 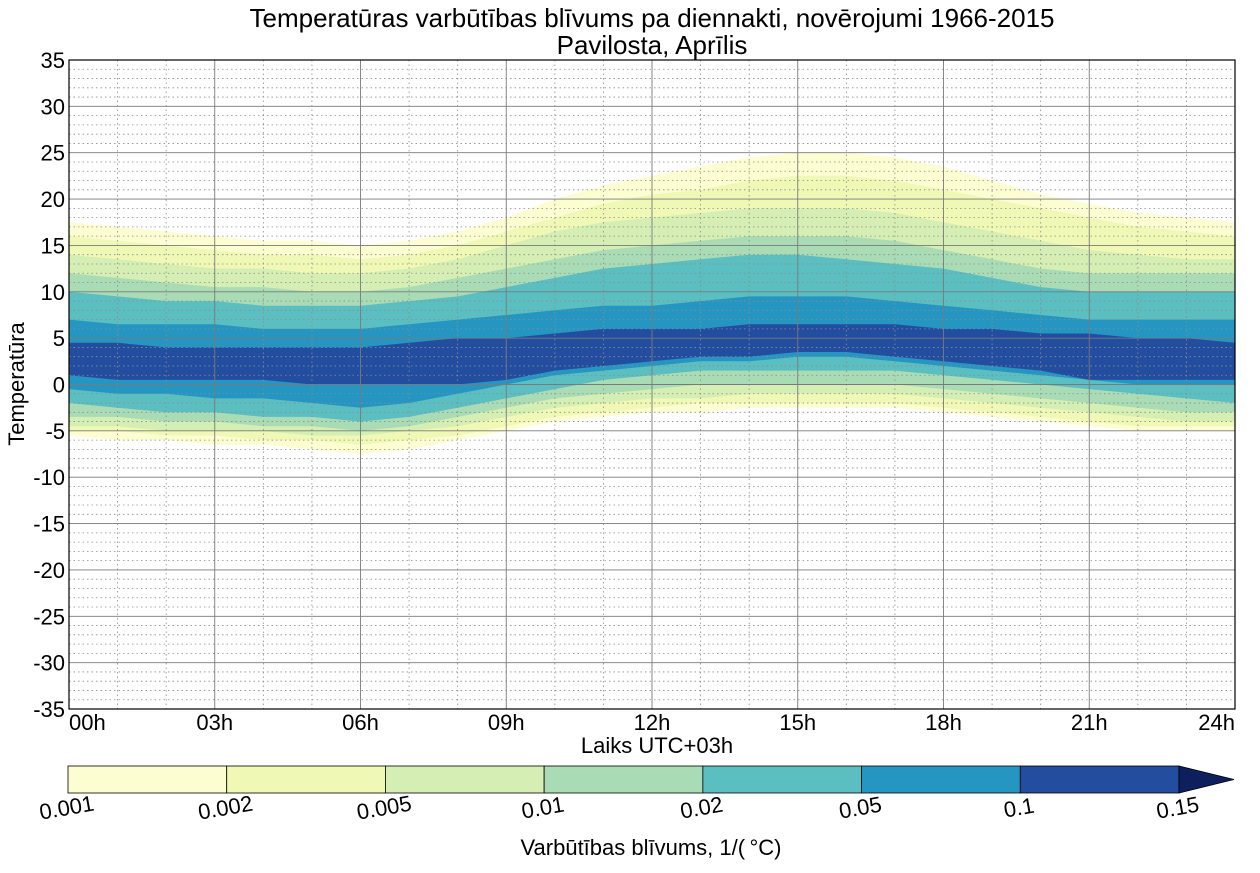 What do you see at coordinates (59, 338) in the screenshot?
I see `y-tick-label: 5` at bounding box center [59, 338].